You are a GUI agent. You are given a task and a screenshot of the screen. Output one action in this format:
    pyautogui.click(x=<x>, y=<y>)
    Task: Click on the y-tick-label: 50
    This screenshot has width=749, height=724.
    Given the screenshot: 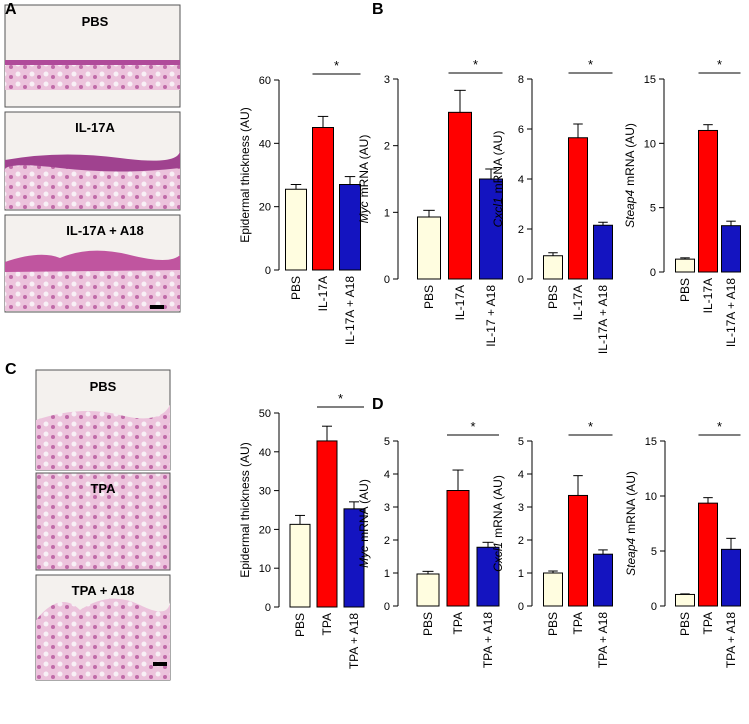 What is the action you would take?
    pyautogui.click(x=265, y=414)
    